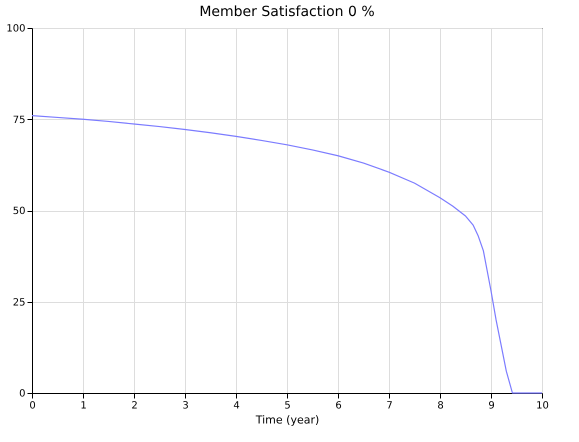 The image size is (579, 442). What do you see at coordinates (287, 420) in the screenshot?
I see `x-axis-title: Time (year)` at bounding box center [287, 420].